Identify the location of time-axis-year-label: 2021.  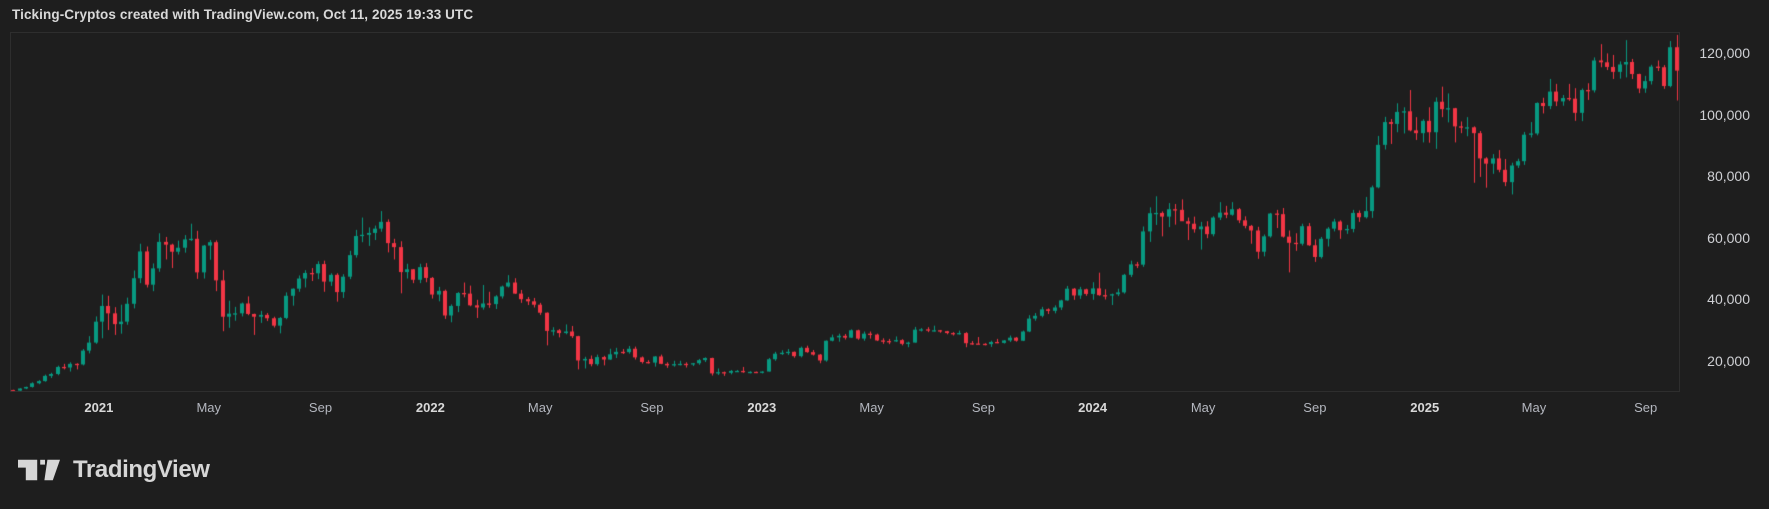
(99, 407).